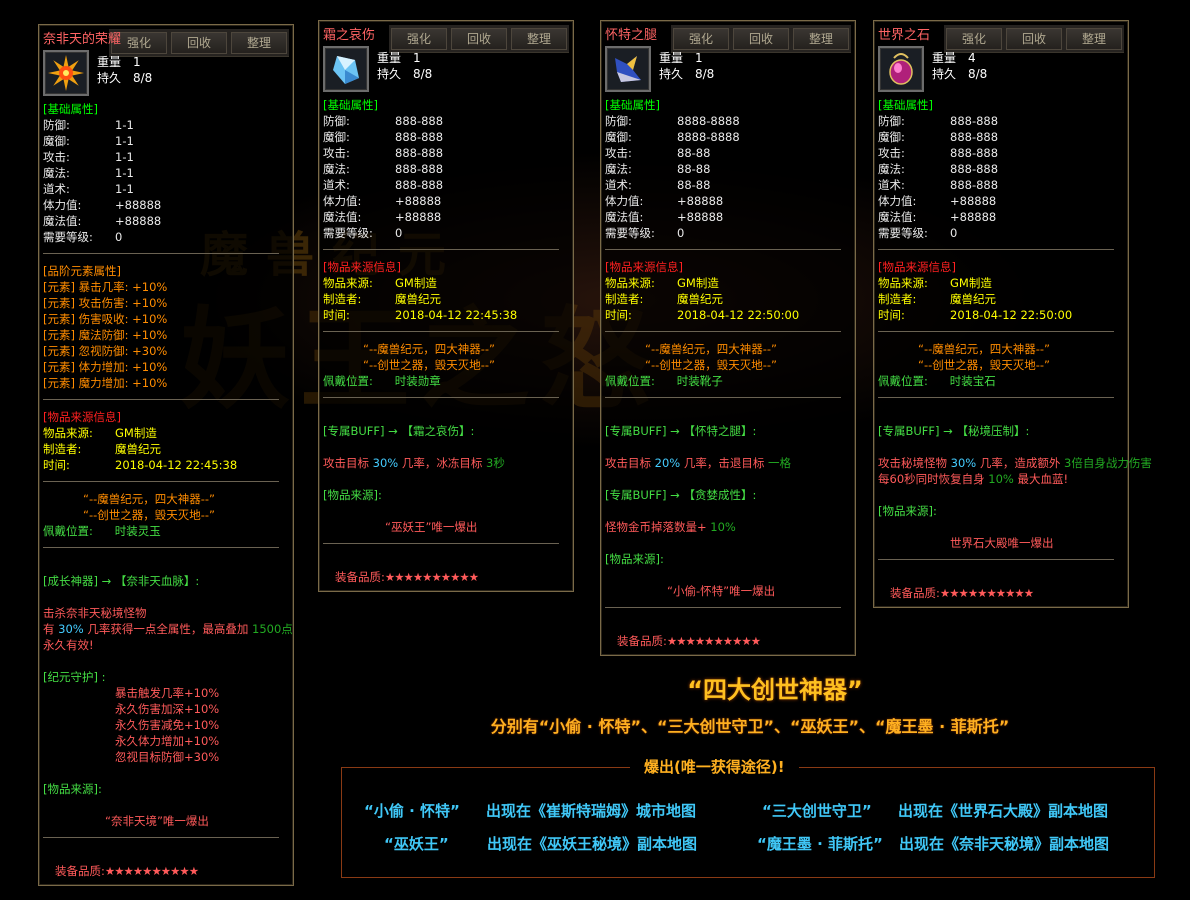  I want to click on item-durability-label: 持久, so click(109, 78).